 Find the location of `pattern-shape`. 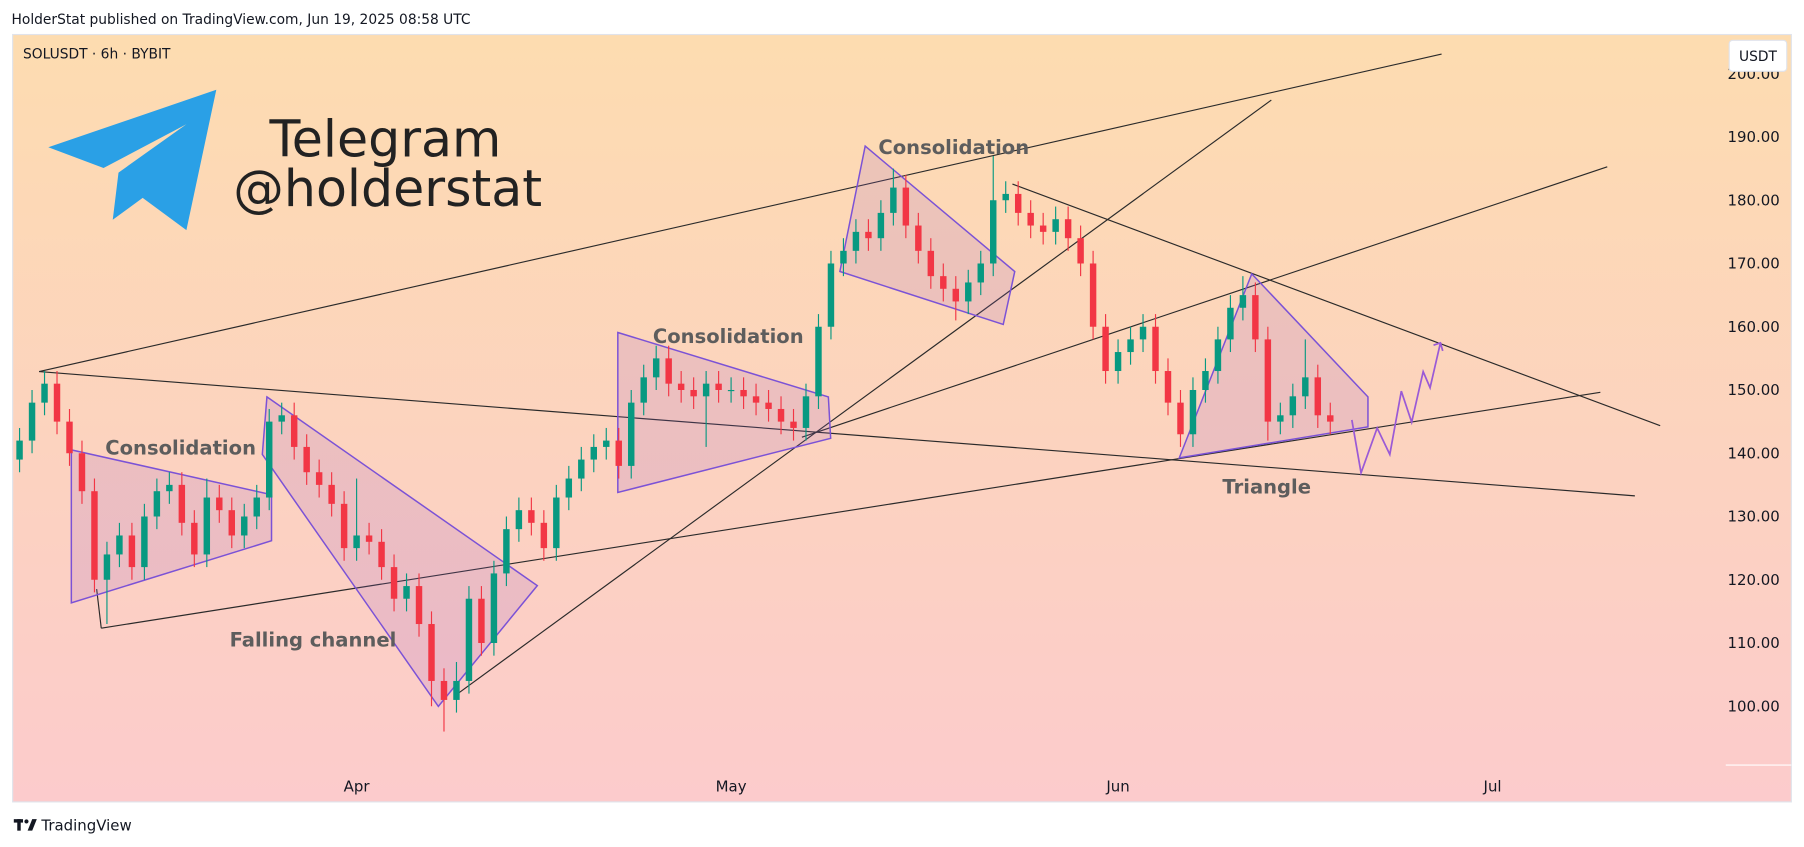

pattern-shape is located at coordinates (927, 235).